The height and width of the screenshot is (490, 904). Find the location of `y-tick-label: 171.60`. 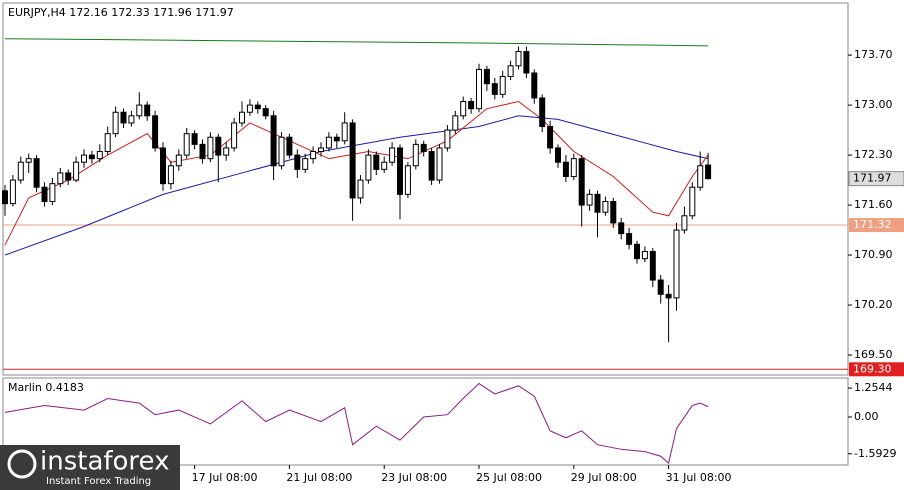

y-tick-label: 171.60 is located at coordinates (873, 204).